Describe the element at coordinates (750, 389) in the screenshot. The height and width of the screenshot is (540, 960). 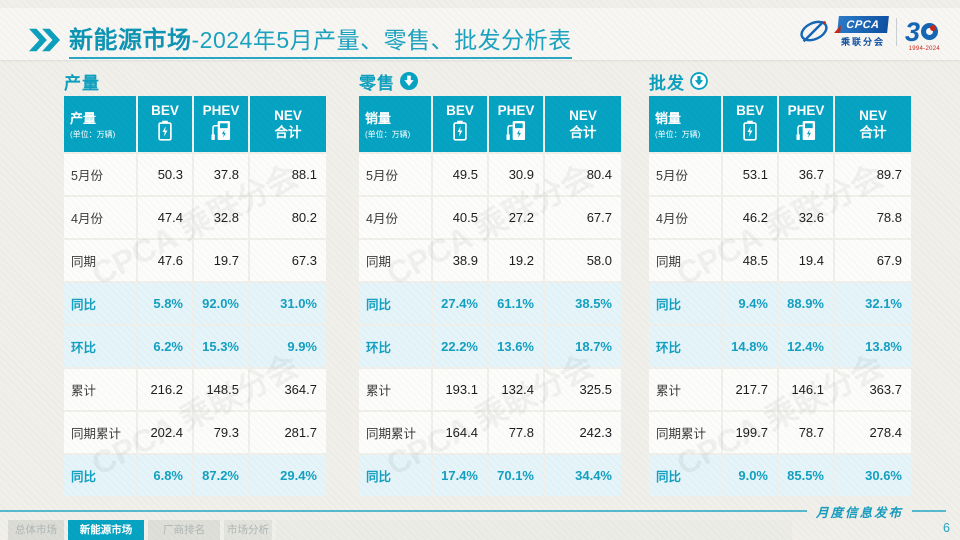
I see `cell-value: 217.7` at that location.